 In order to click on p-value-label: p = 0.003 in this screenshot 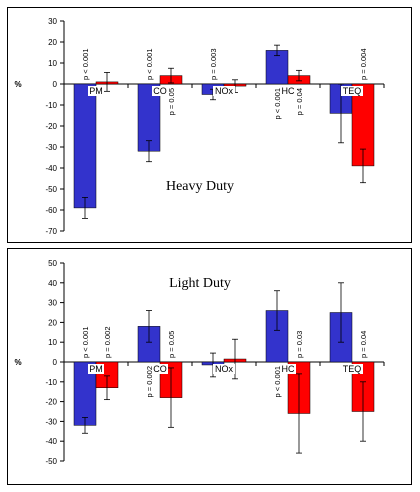, I will do `click(213, 65)`.